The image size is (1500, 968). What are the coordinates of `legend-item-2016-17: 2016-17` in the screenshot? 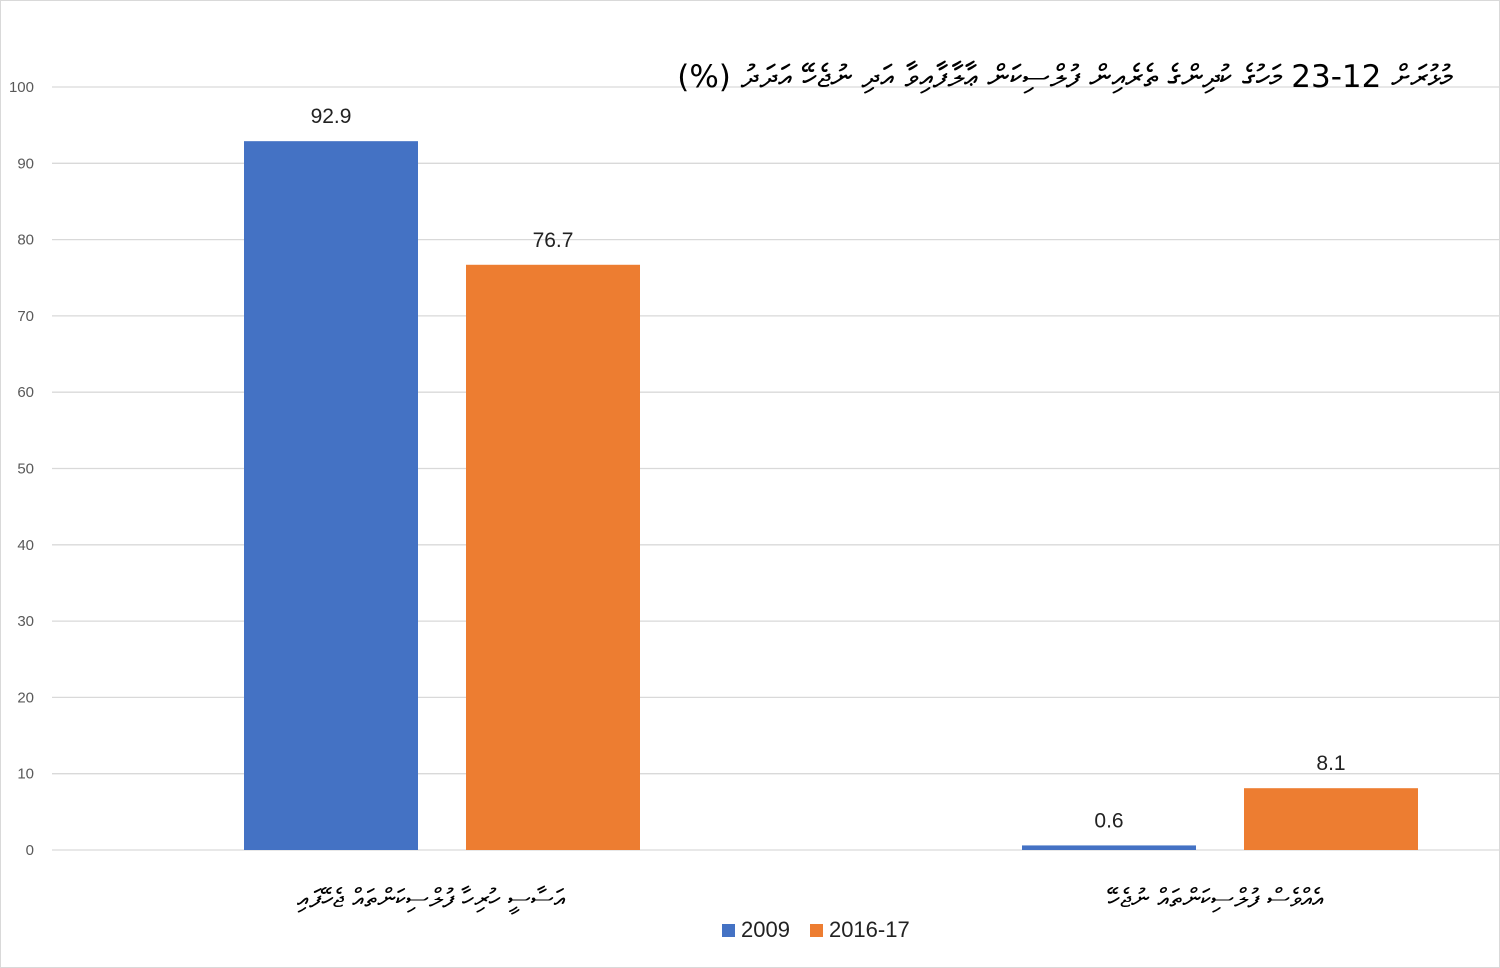 It's located at (859, 930).